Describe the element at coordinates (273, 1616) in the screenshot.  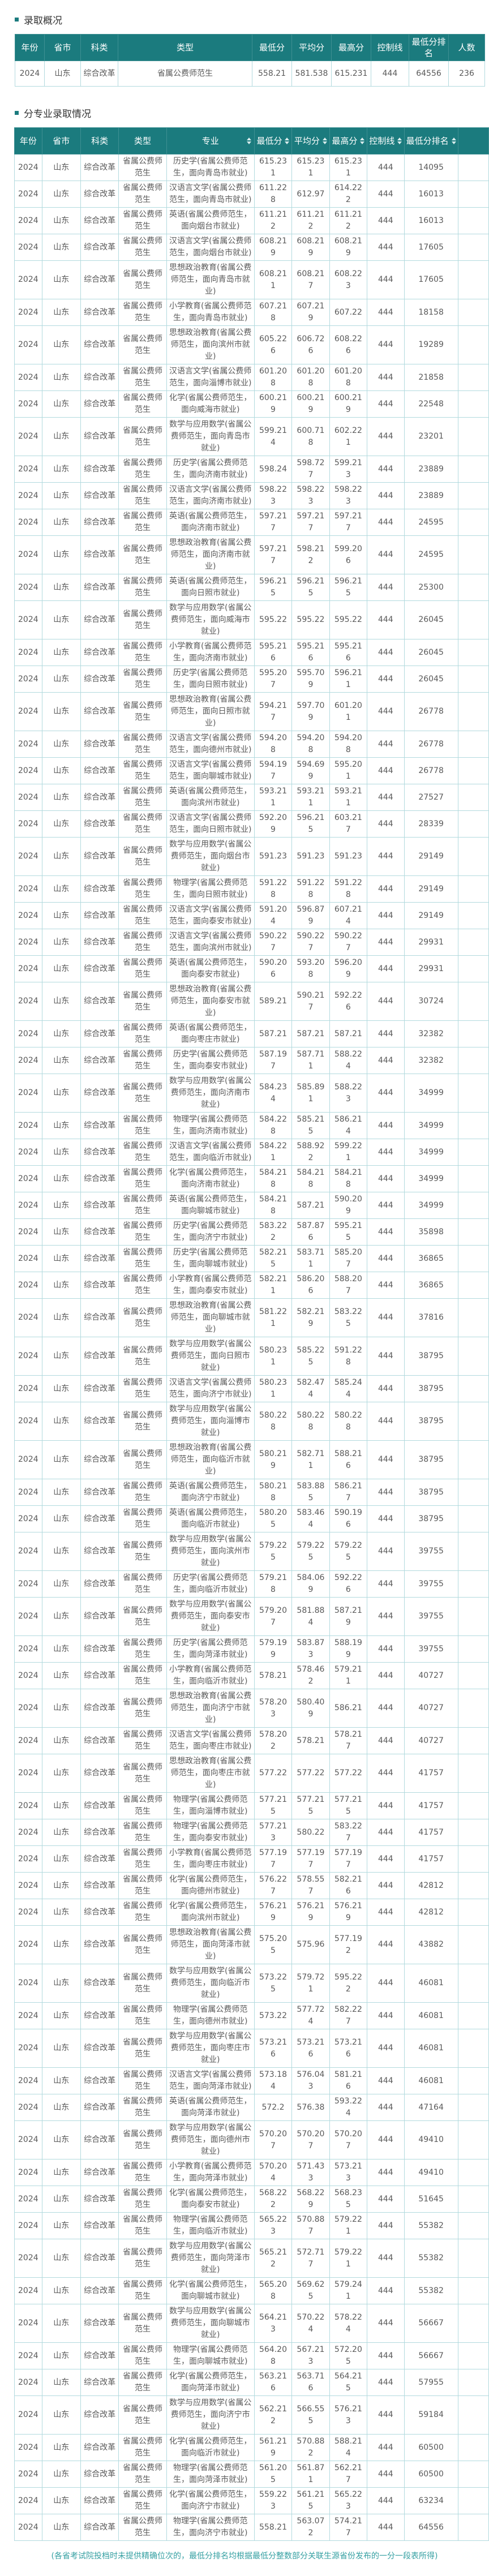
I see `cell-min-score: 579.207` at that location.